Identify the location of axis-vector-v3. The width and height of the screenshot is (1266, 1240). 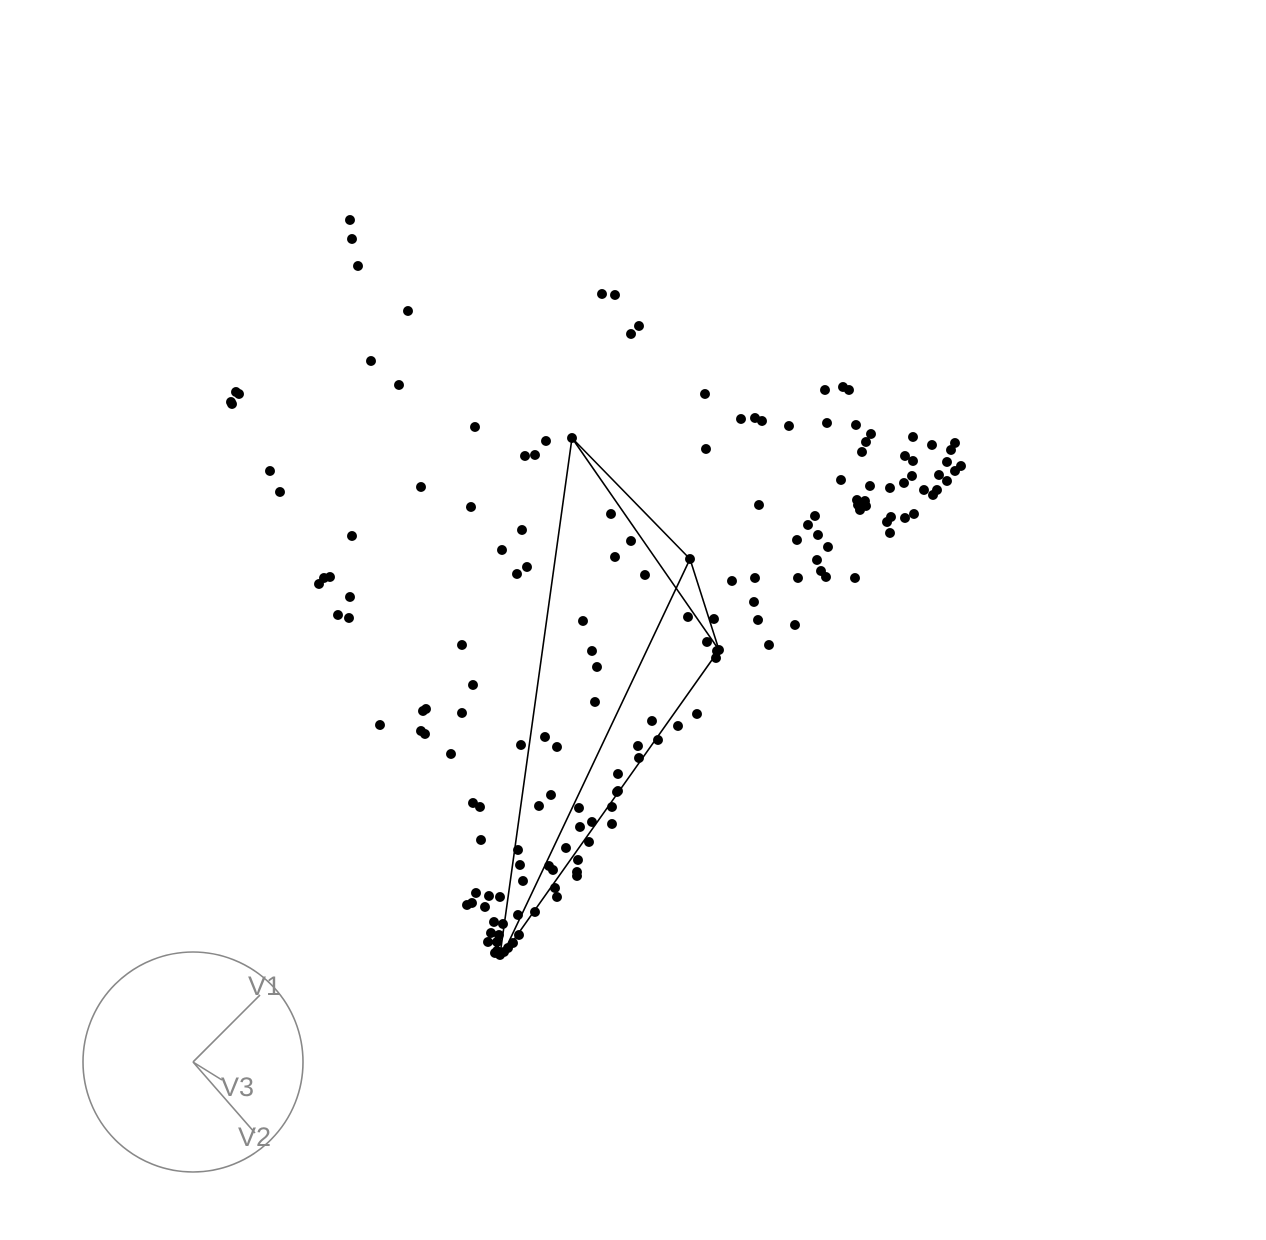
(207, 1071).